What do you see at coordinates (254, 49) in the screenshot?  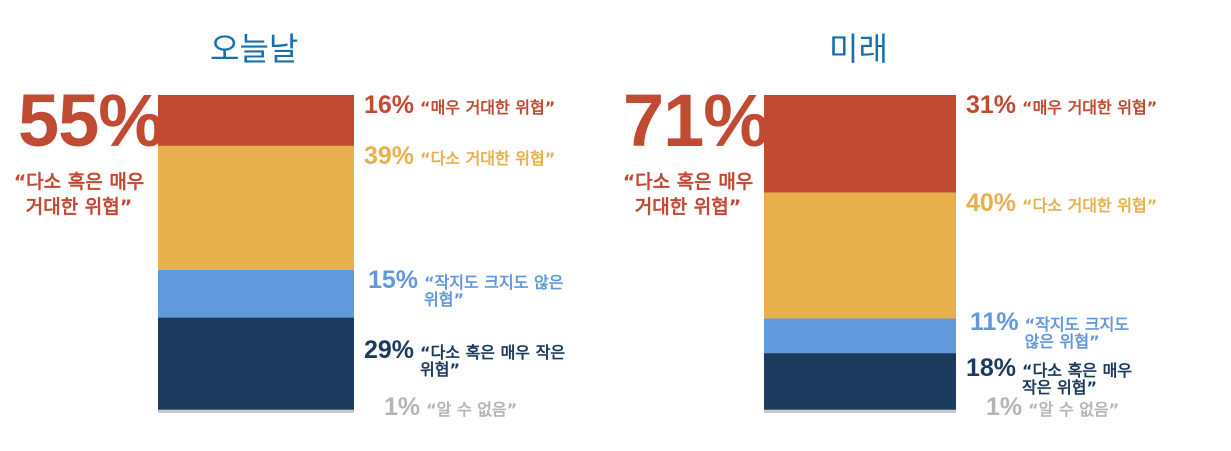 I see `chart-title: 오늘날` at bounding box center [254, 49].